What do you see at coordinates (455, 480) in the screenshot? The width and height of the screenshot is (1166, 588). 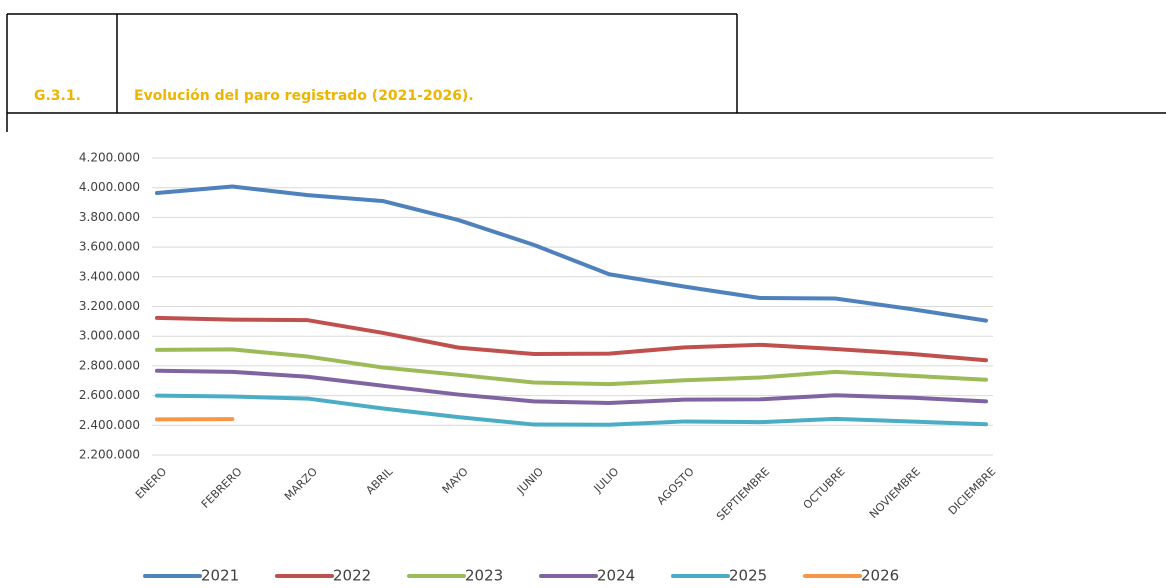 I see `x-tick-label: MAYO` at bounding box center [455, 480].